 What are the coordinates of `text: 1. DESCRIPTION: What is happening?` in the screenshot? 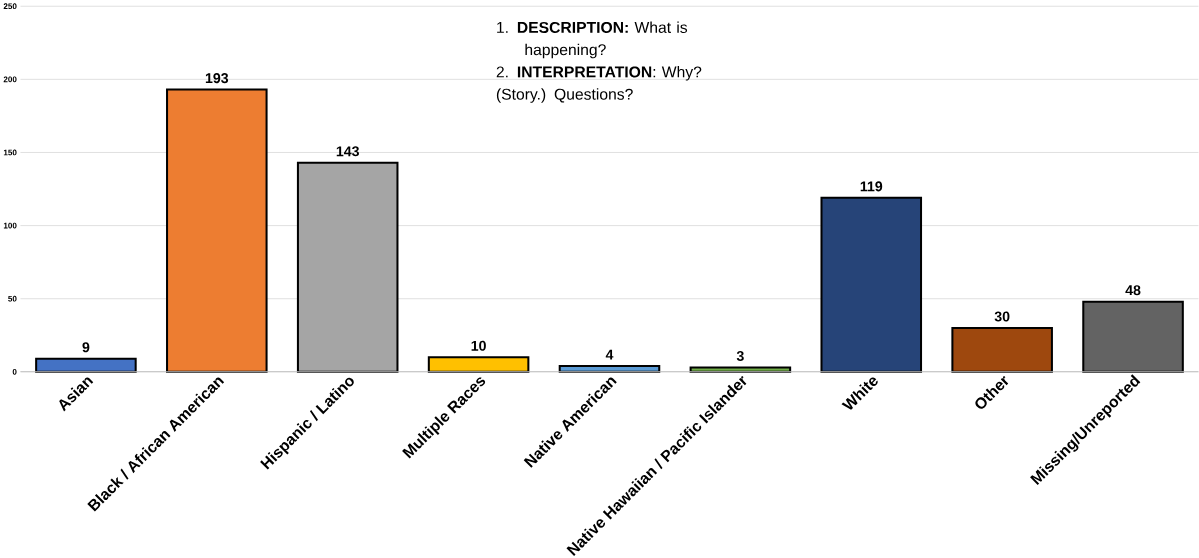 It's located at (592, 40).